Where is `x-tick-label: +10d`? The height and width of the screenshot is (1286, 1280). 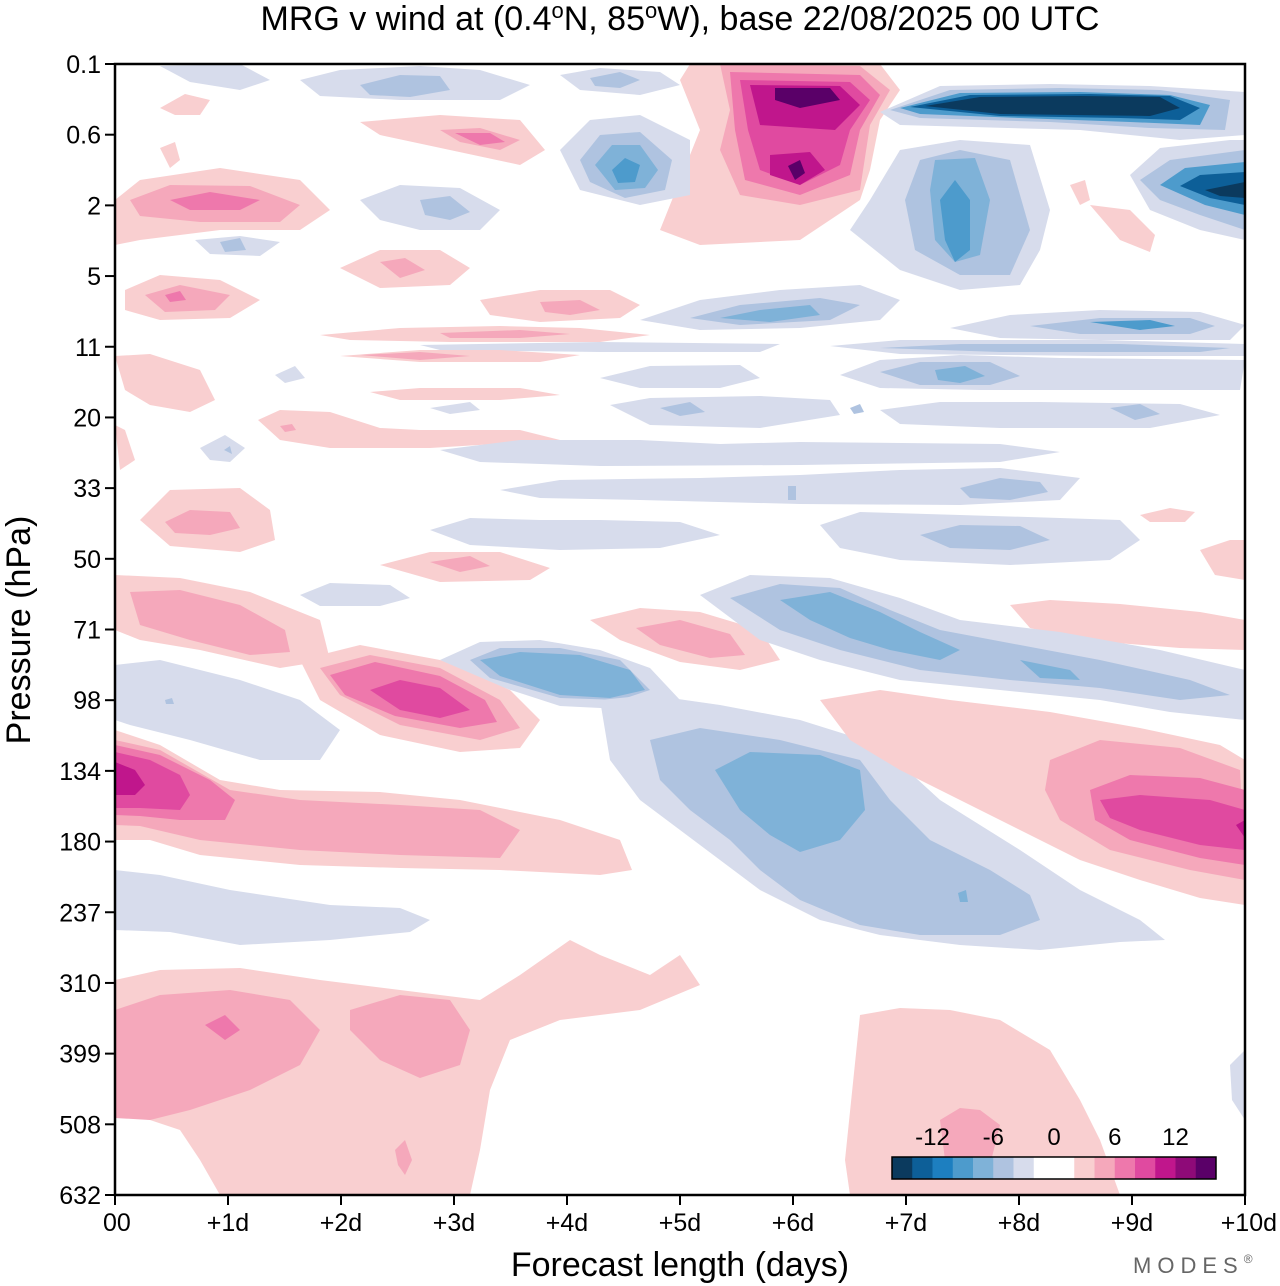 x-tick-label: +10d is located at coordinates (1249, 1223).